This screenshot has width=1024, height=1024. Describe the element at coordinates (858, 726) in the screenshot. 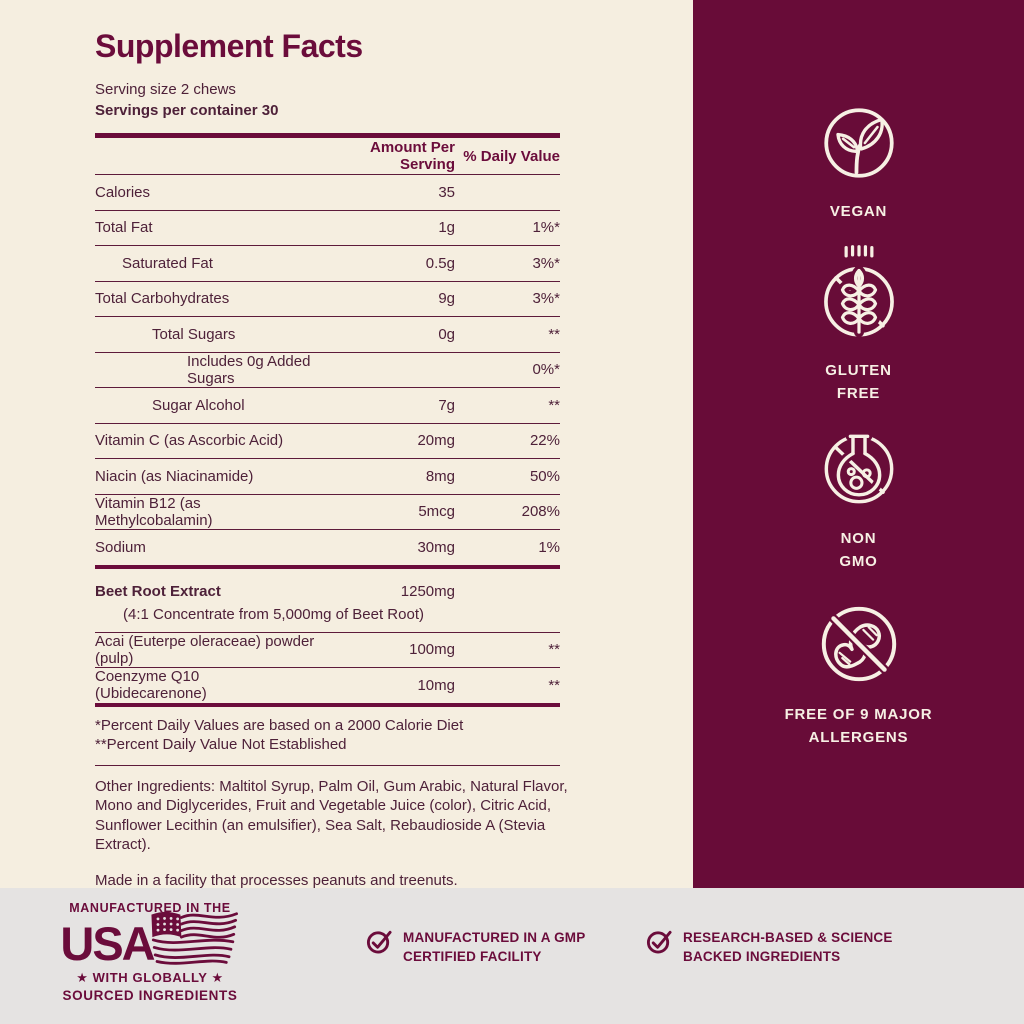

I see `badge-label: FREE OF 9 MAJOR ALLERGENS` at that location.